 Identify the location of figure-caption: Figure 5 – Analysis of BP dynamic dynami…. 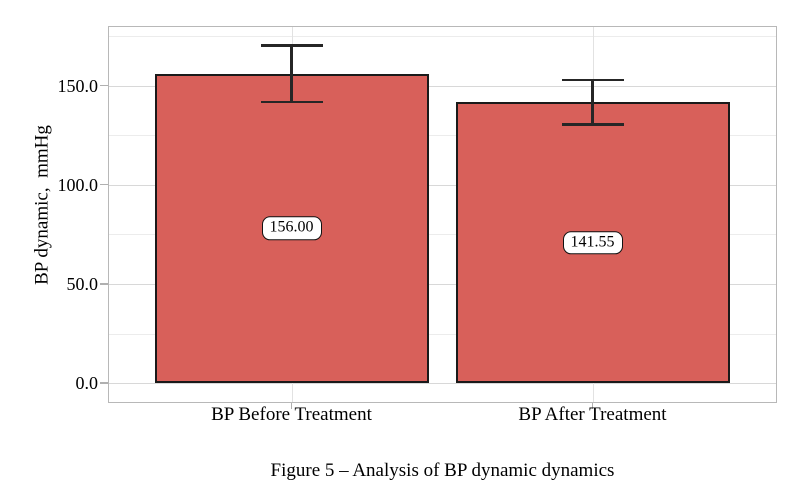
(442, 470).